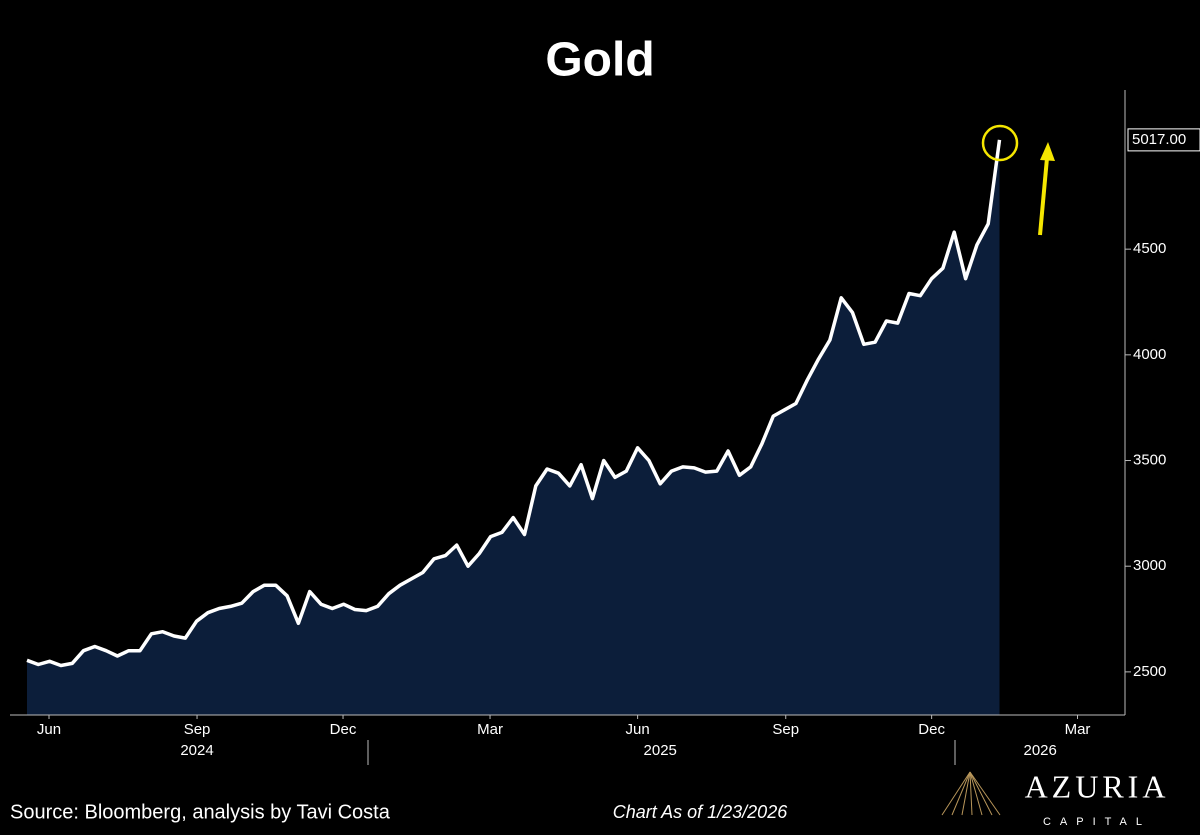  What do you see at coordinates (660, 750) in the screenshot?
I see `year-label: 2025` at bounding box center [660, 750].